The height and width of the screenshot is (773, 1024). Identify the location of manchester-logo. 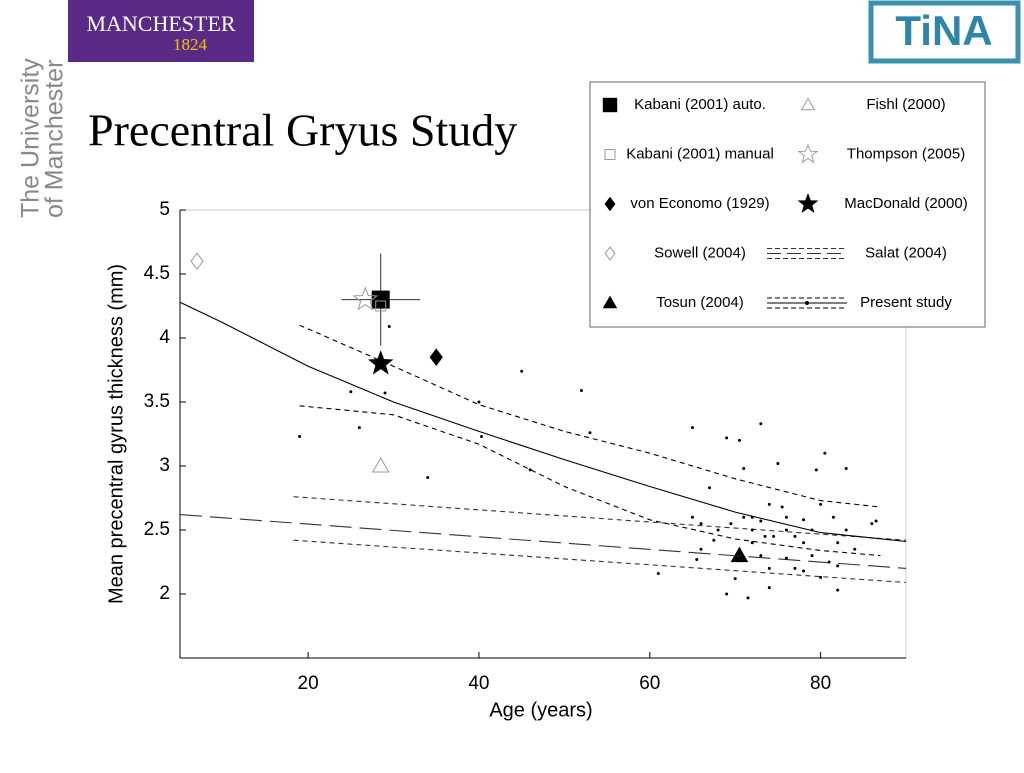
(161, 31).